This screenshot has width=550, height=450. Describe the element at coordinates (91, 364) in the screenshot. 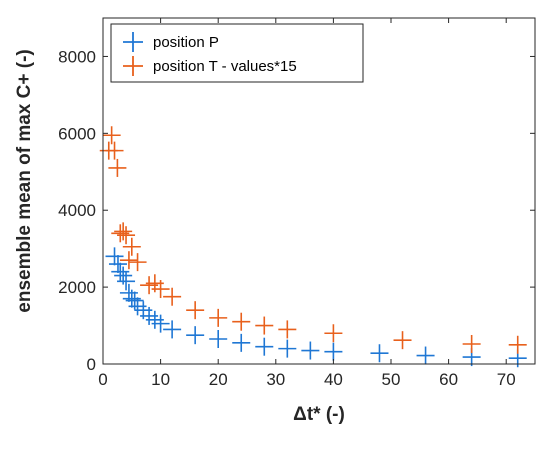

I see `y-tick-label: 0` at that location.